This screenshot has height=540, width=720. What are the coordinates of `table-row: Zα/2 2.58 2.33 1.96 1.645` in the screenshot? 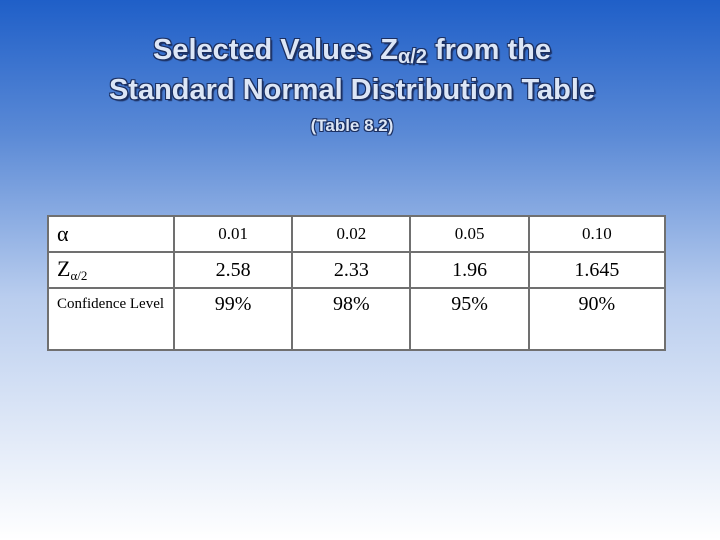 It's located at (357, 270).